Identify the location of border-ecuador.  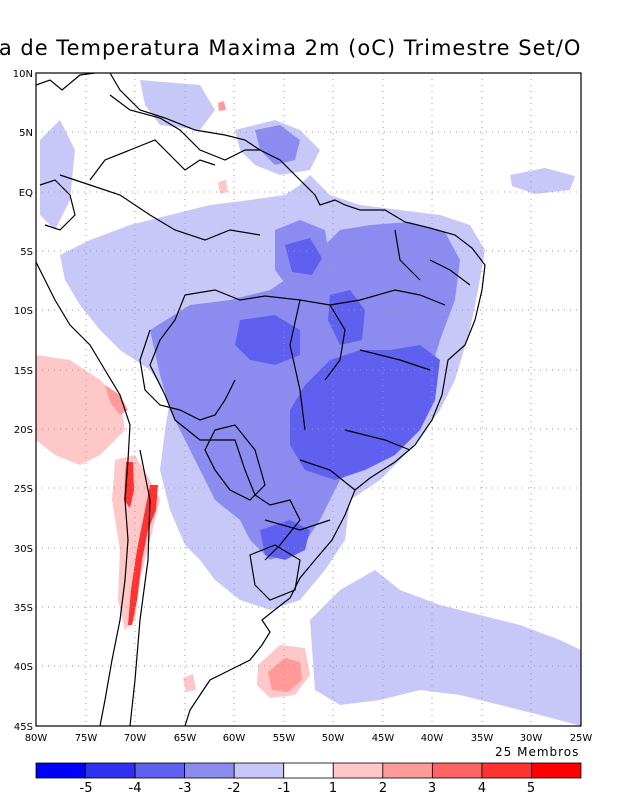
(57, 205).